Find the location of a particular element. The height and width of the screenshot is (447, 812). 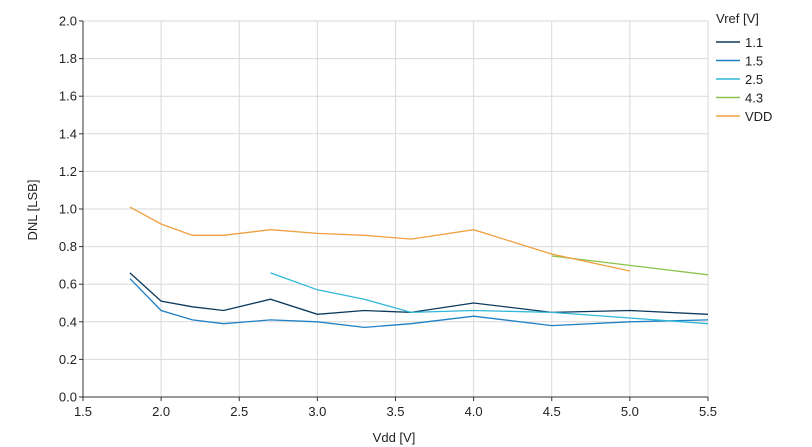

y-tick-label: 0.6 is located at coordinates (68, 284).